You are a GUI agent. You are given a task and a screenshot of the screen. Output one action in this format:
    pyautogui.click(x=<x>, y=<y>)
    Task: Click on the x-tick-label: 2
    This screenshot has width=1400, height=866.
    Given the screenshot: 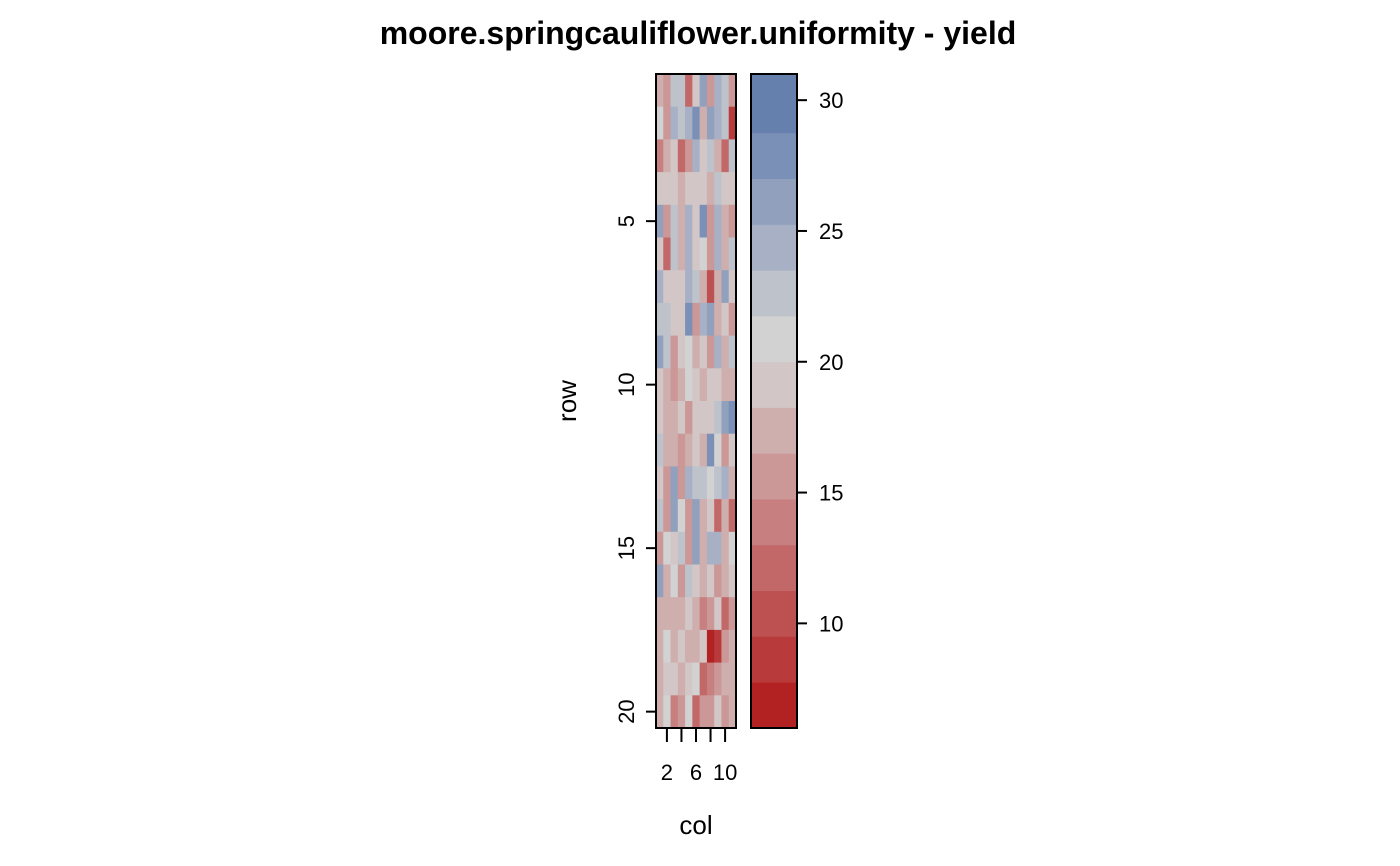 What is the action you would take?
    pyautogui.click(x=667, y=772)
    